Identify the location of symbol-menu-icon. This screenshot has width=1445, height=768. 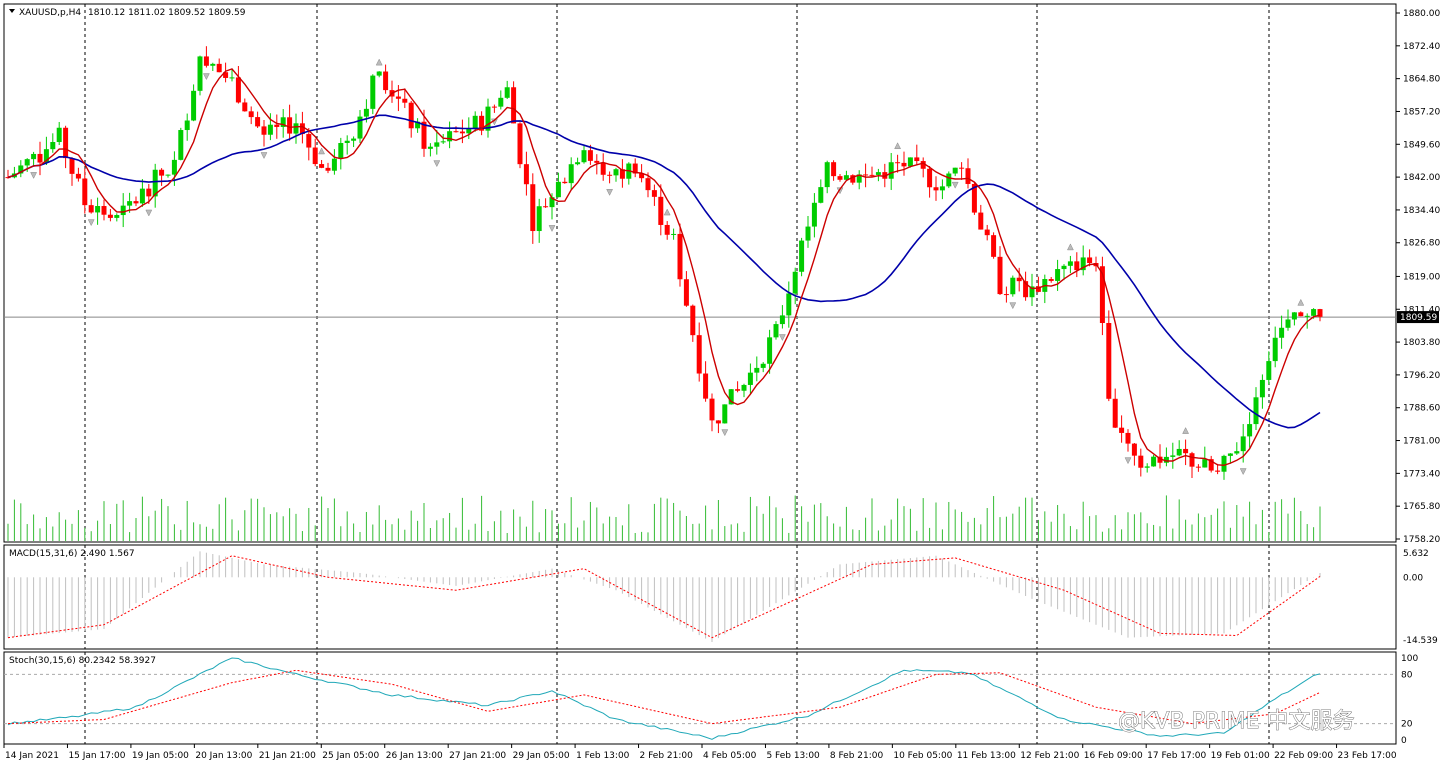
(12, 11).